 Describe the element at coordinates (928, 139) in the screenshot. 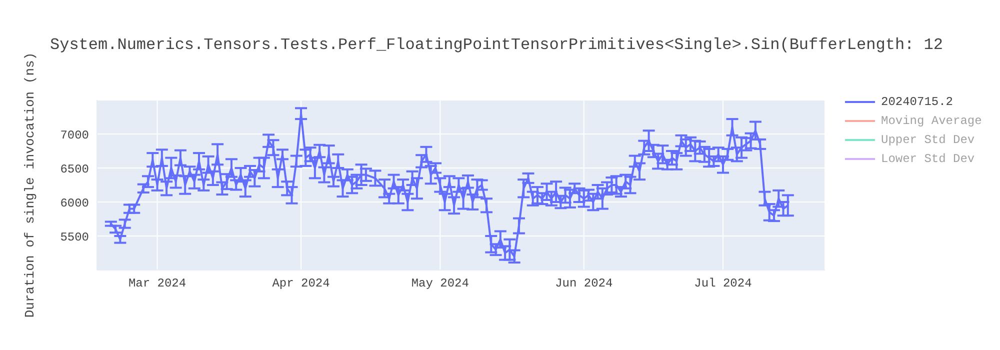

I see `legend-label: Upper Std Dev` at that location.